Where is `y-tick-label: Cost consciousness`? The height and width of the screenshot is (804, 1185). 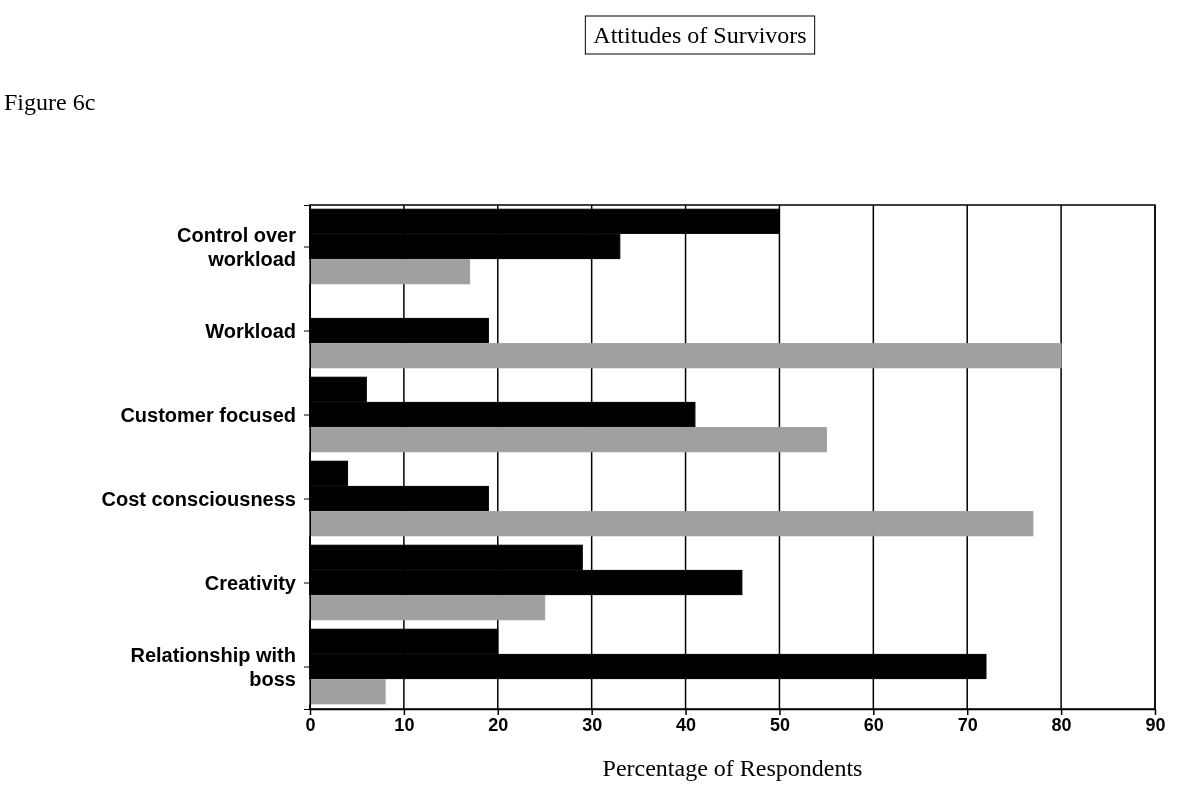
y-tick-label: Cost consciousness is located at coordinates (198, 499).